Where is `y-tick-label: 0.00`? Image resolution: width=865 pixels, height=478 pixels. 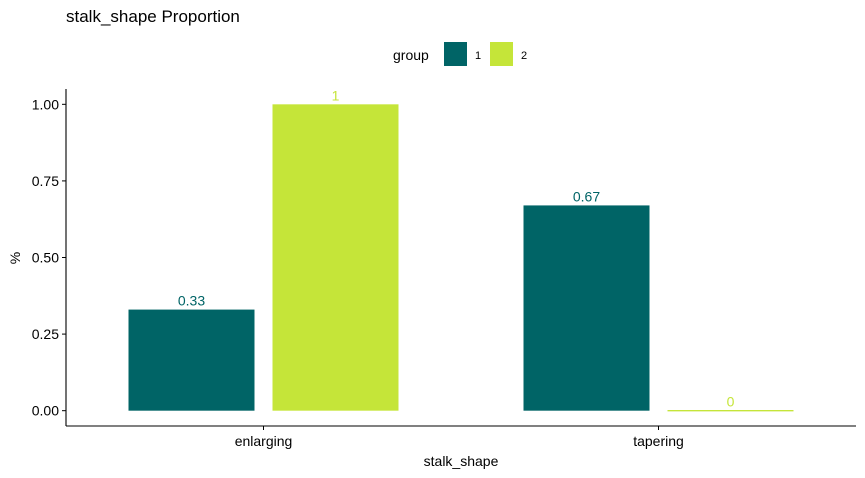
y-tick-label: 0.00 is located at coordinates (45, 411).